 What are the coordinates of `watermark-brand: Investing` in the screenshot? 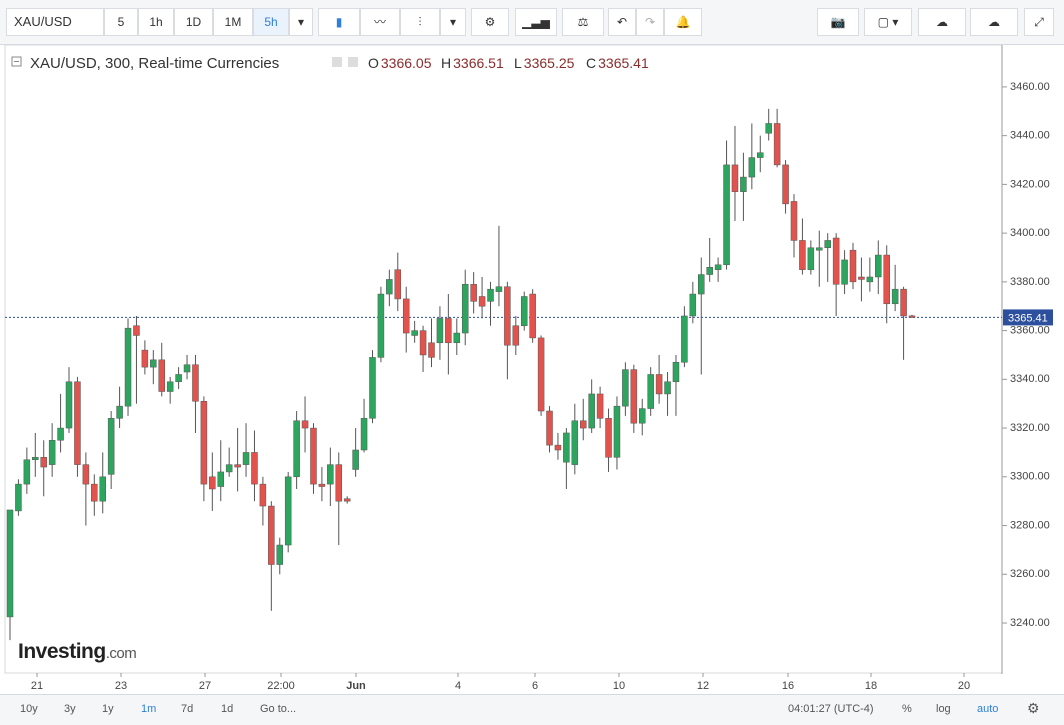 It's located at (62, 651).